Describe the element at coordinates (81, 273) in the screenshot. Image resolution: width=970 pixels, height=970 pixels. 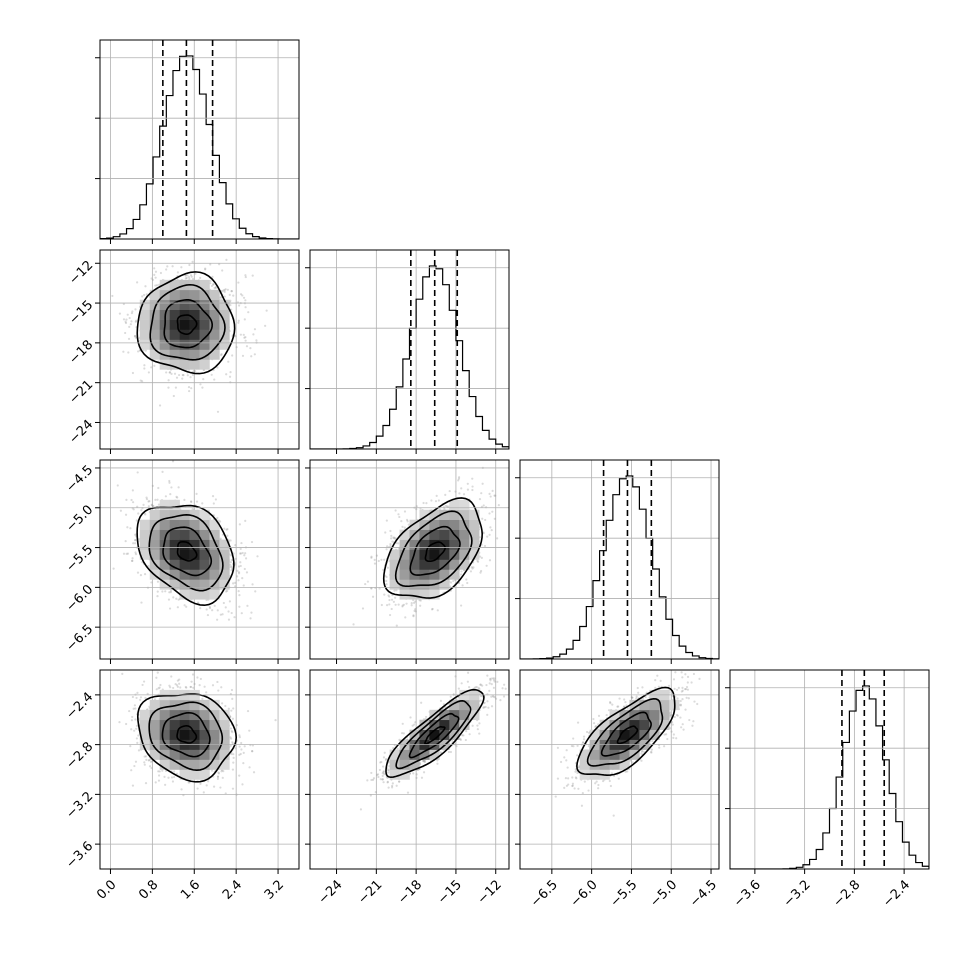
I see `y-tick-label-4: −12` at that location.